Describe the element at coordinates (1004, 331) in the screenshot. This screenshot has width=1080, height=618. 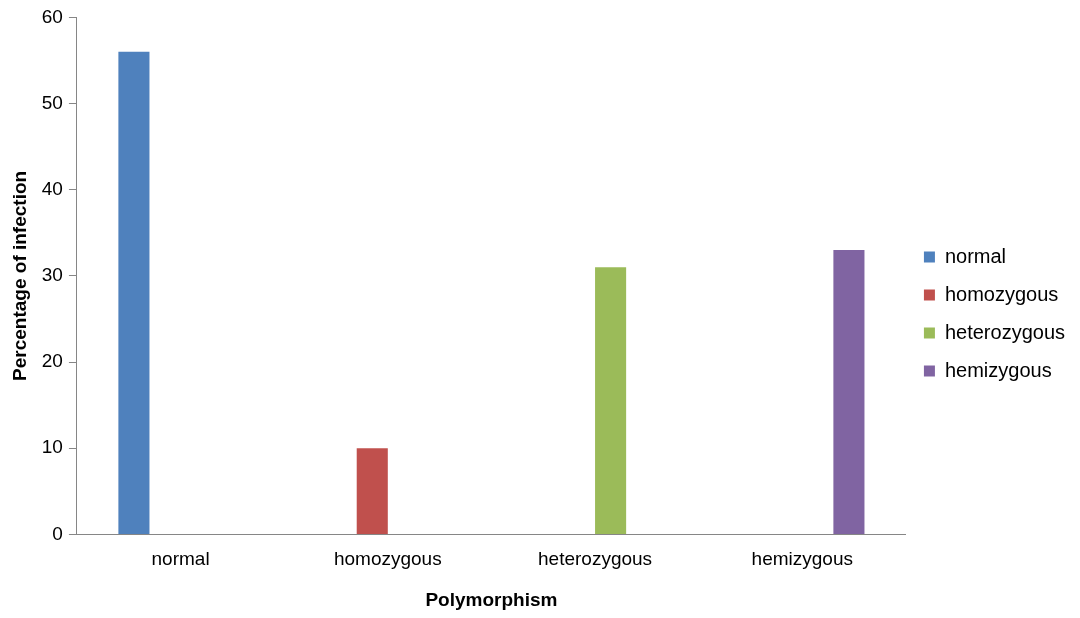
I see `legend-label: heterozygous` at that location.